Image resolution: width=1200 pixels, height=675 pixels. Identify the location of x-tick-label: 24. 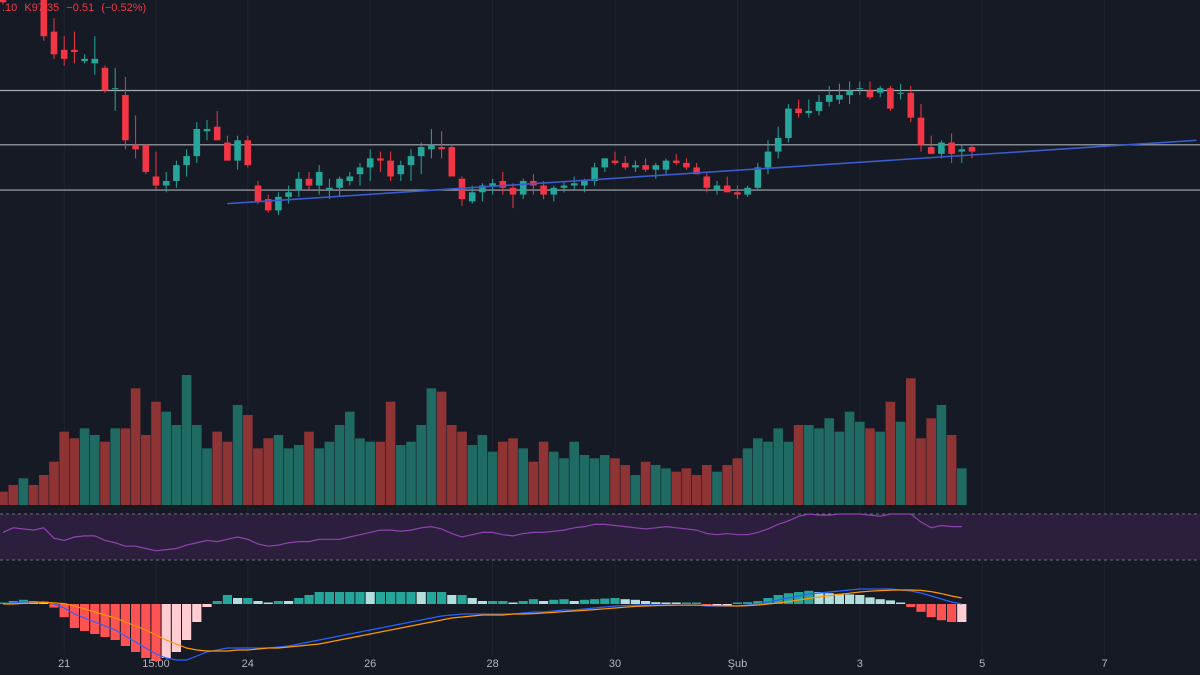
(248, 664).